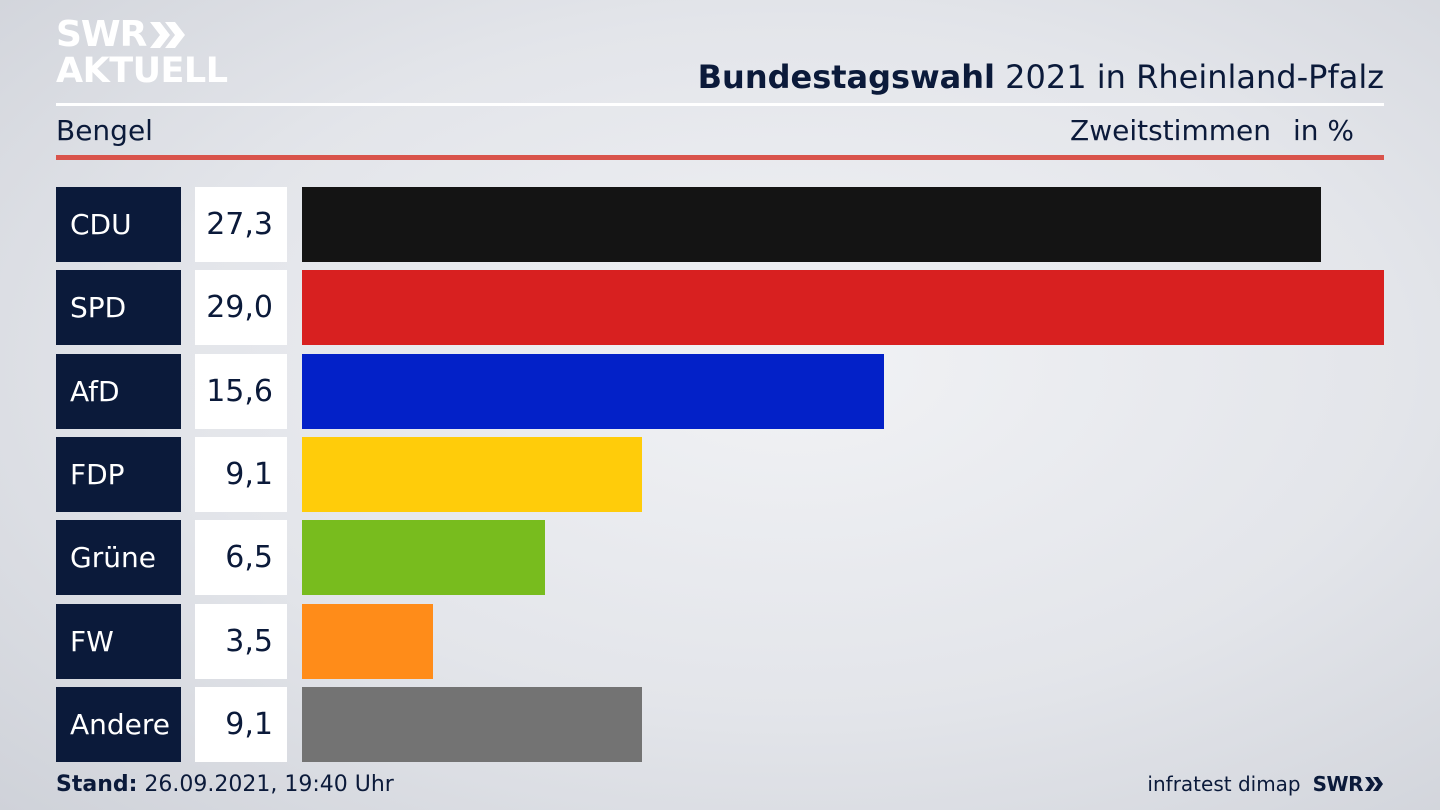 The image size is (1440, 810). What do you see at coordinates (104, 130) in the screenshot?
I see `region-label: Bengel` at bounding box center [104, 130].